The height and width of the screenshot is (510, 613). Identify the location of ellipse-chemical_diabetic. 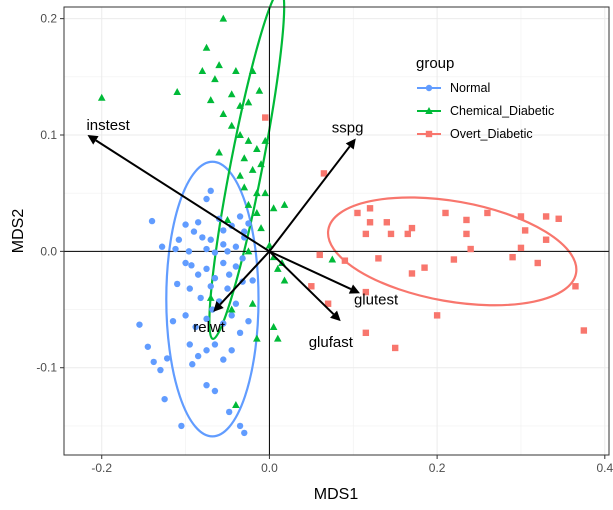
(247, 170).